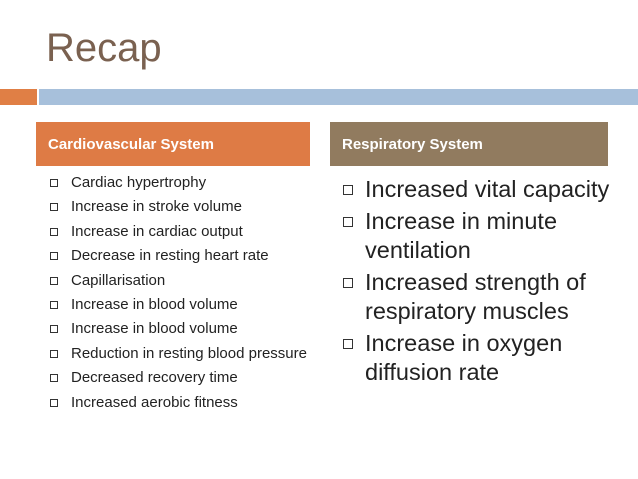 Image resolution: width=638 pixels, height=479 pixels. I want to click on list-item: Decreased recovery time, so click(180, 377).